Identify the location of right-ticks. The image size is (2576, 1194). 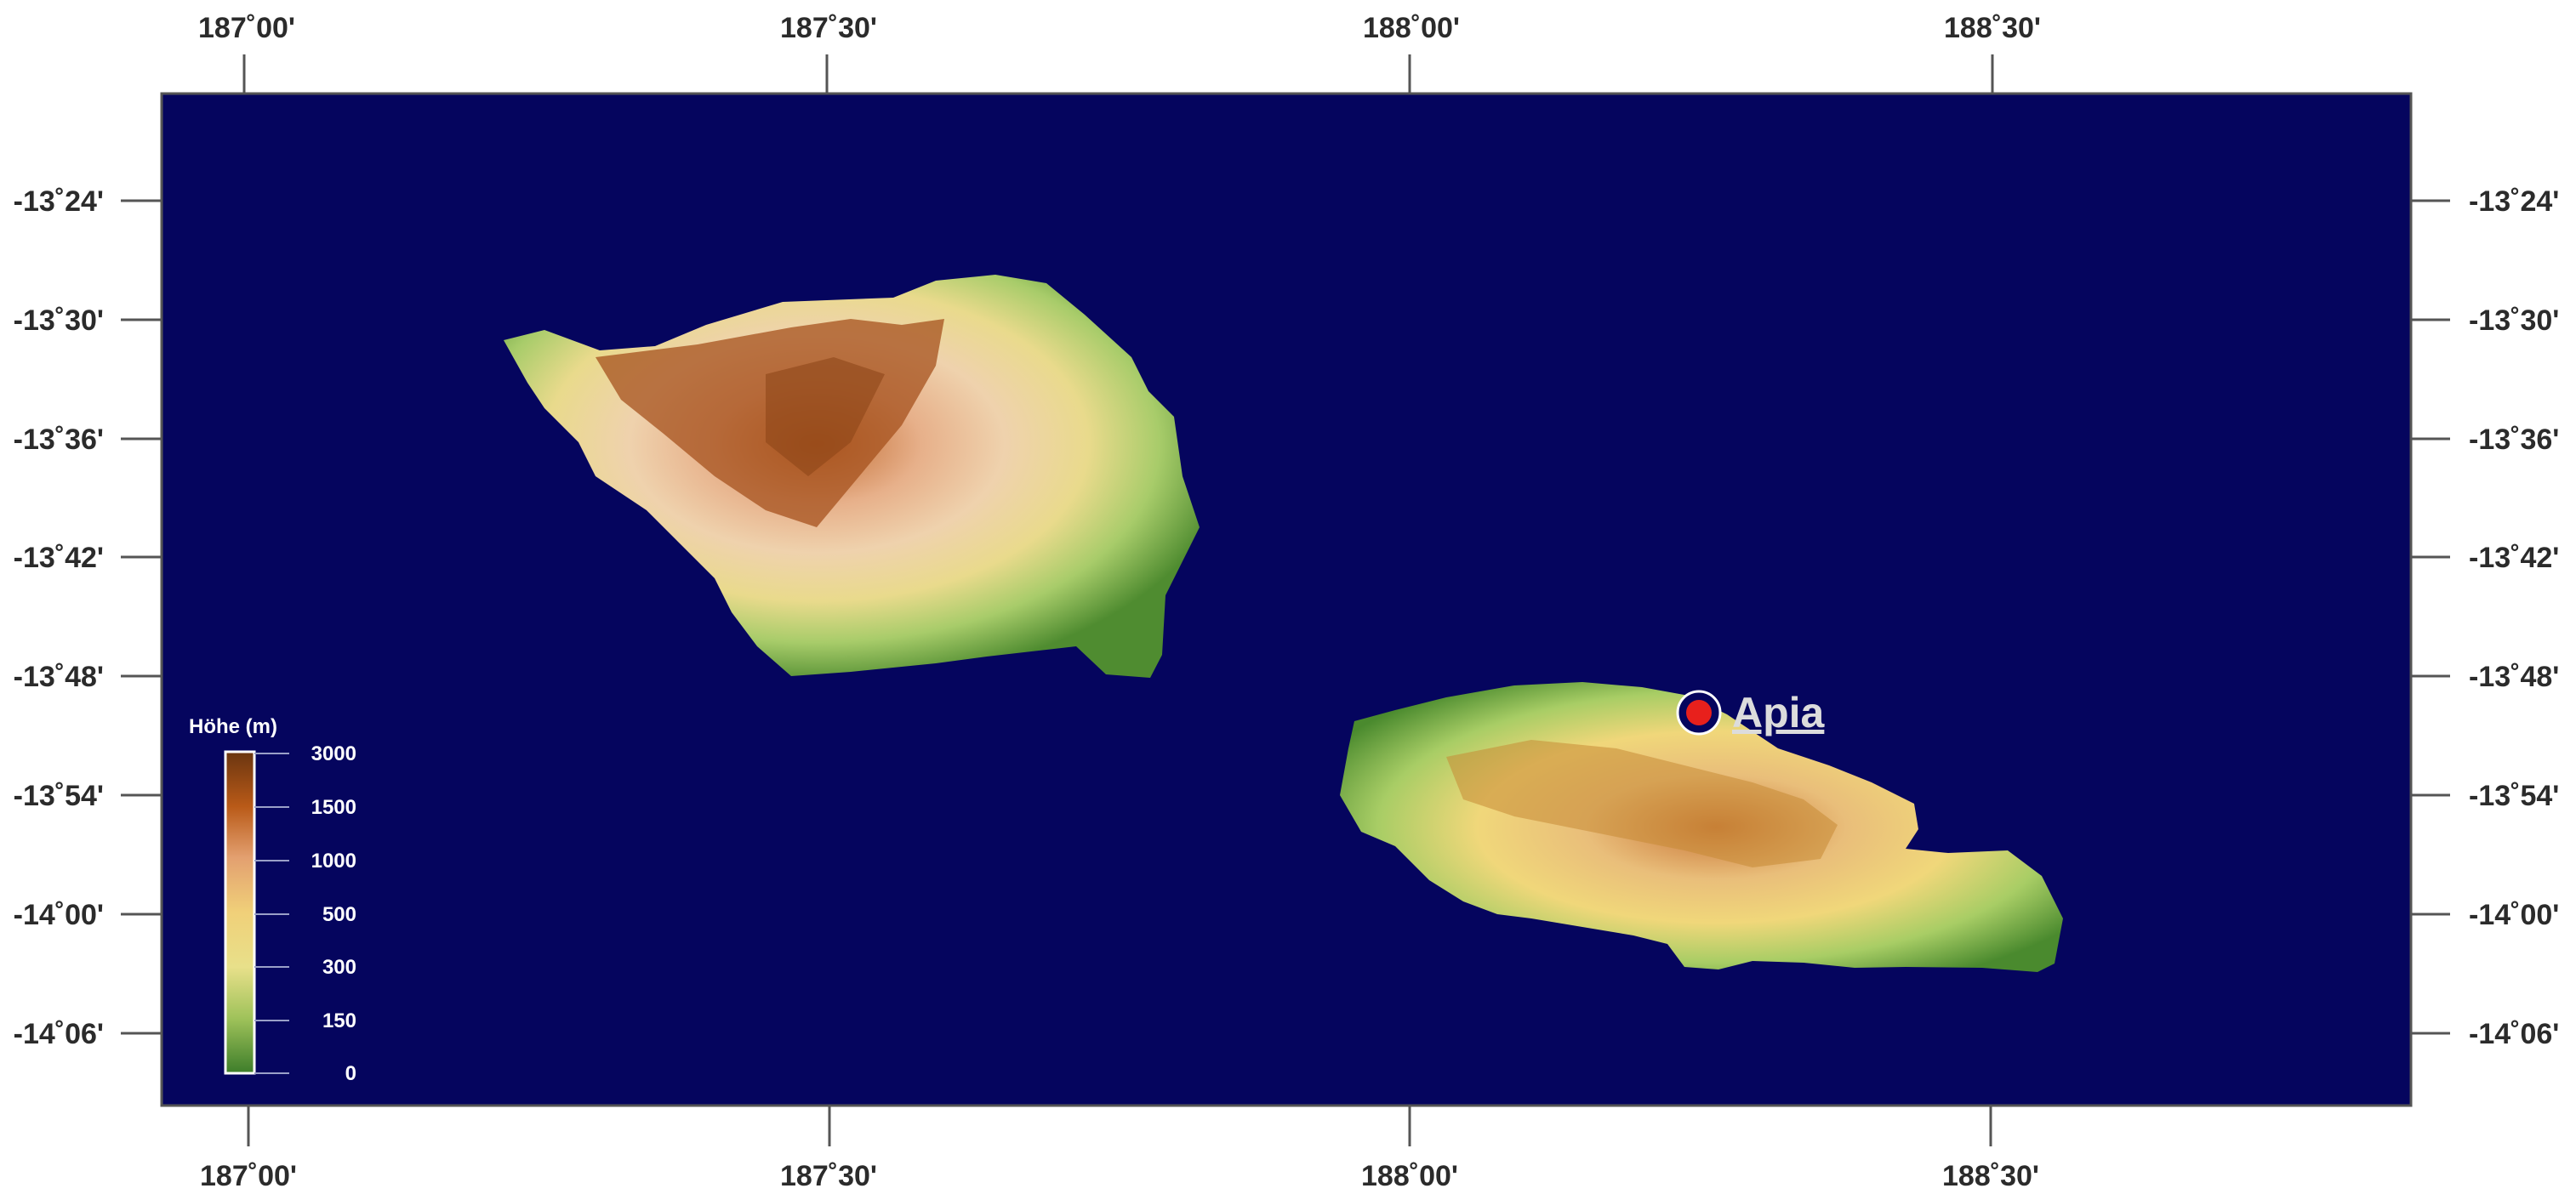
(2431, 617).